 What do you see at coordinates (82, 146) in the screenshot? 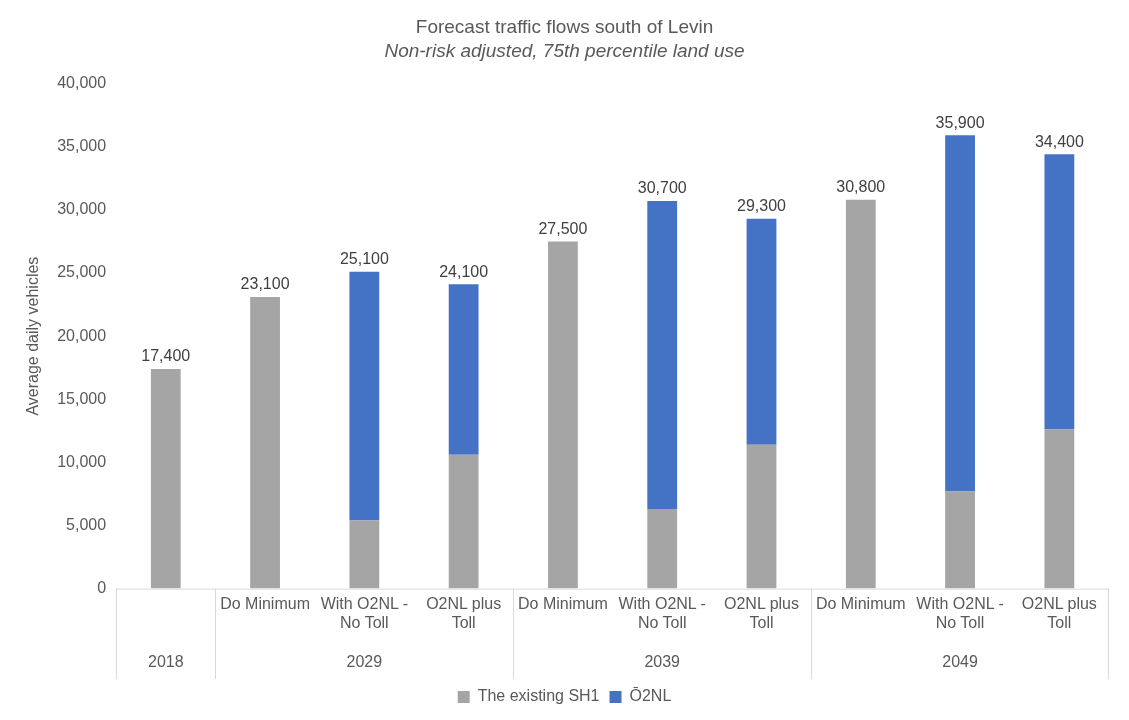
I see `y-tick-label: 35,000` at bounding box center [82, 146].